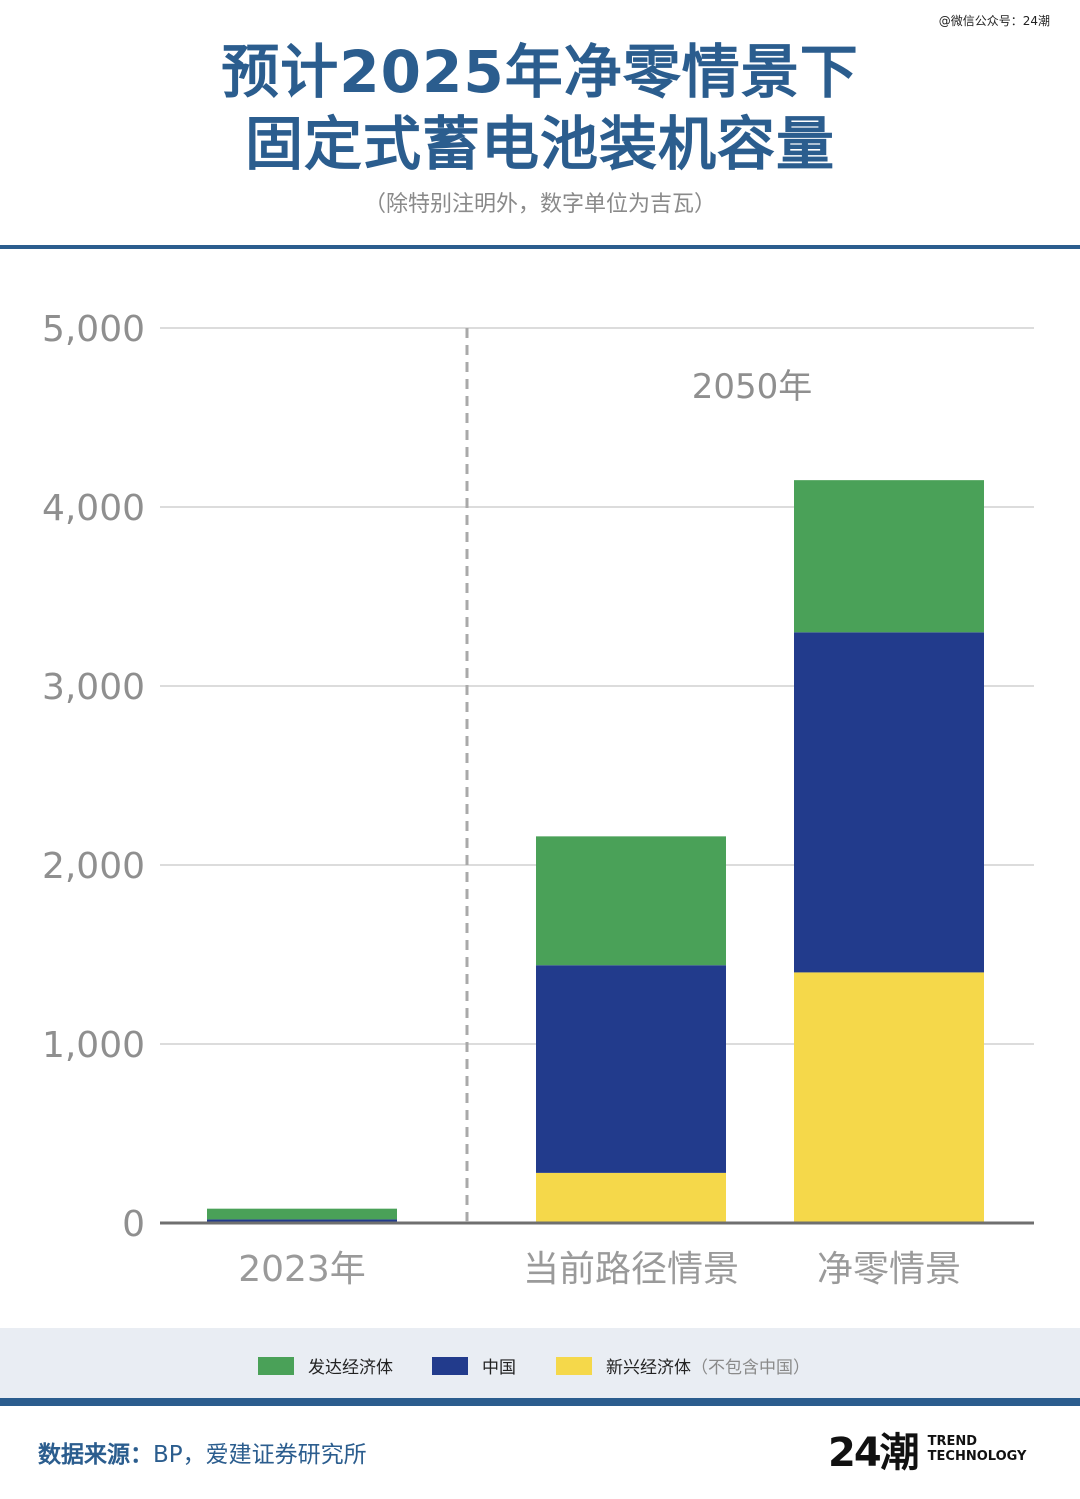 The image size is (1080, 1499). Describe the element at coordinates (540, 1363) in the screenshot. I see `legend: 发达经济体 中国 新兴经济体 （不包含中国）` at that location.